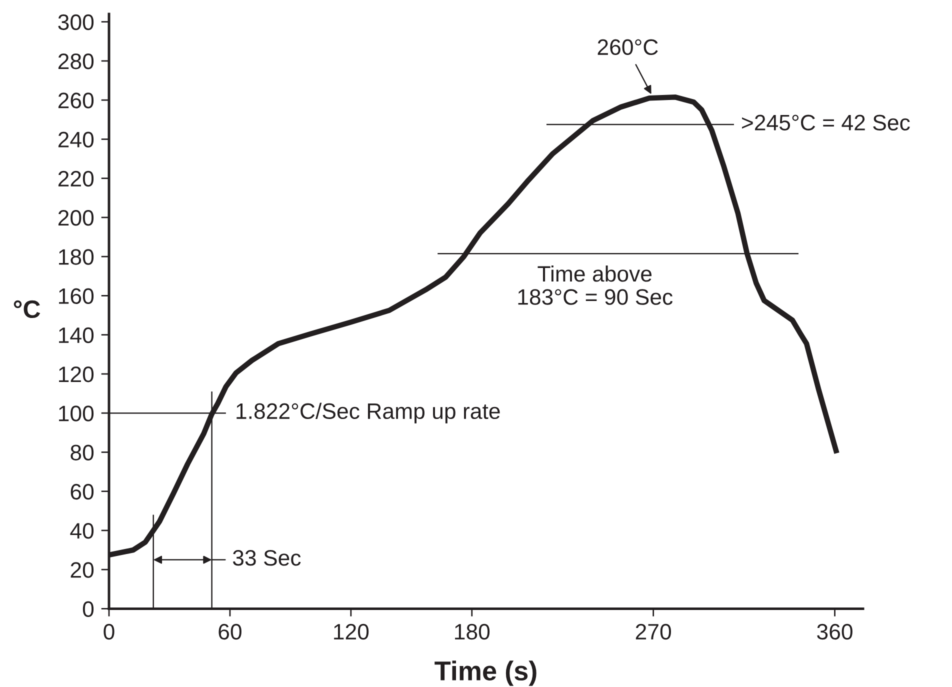 The image size is (952, 687). I want to click on annotation: Time above 183°C = 90 Sec, so click(595, 285).